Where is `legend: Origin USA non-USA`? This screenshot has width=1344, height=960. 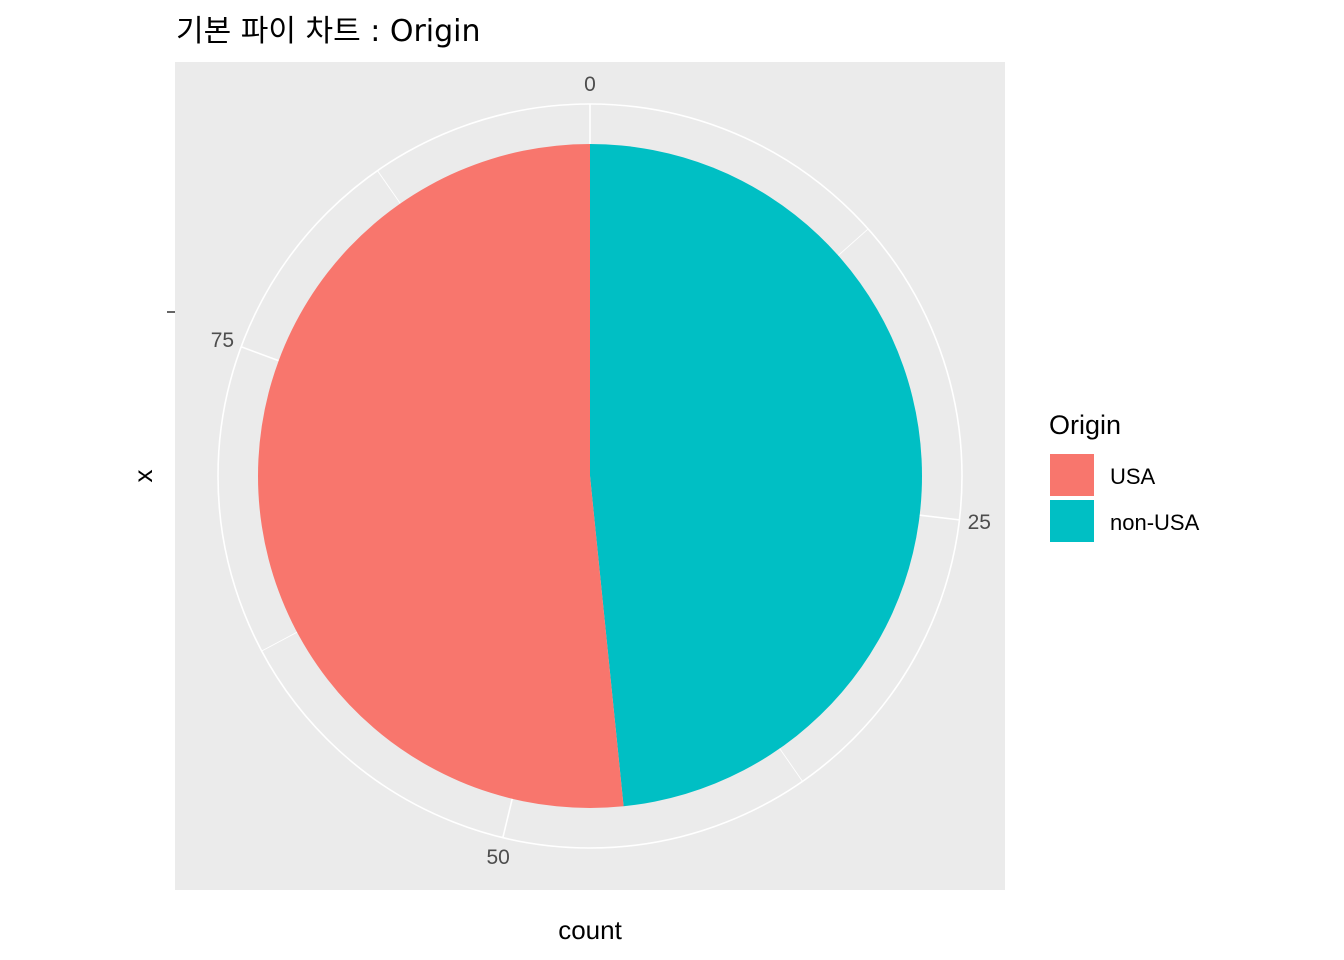
legend: Origin USA non-USA is located at coordinates (1124, 476).